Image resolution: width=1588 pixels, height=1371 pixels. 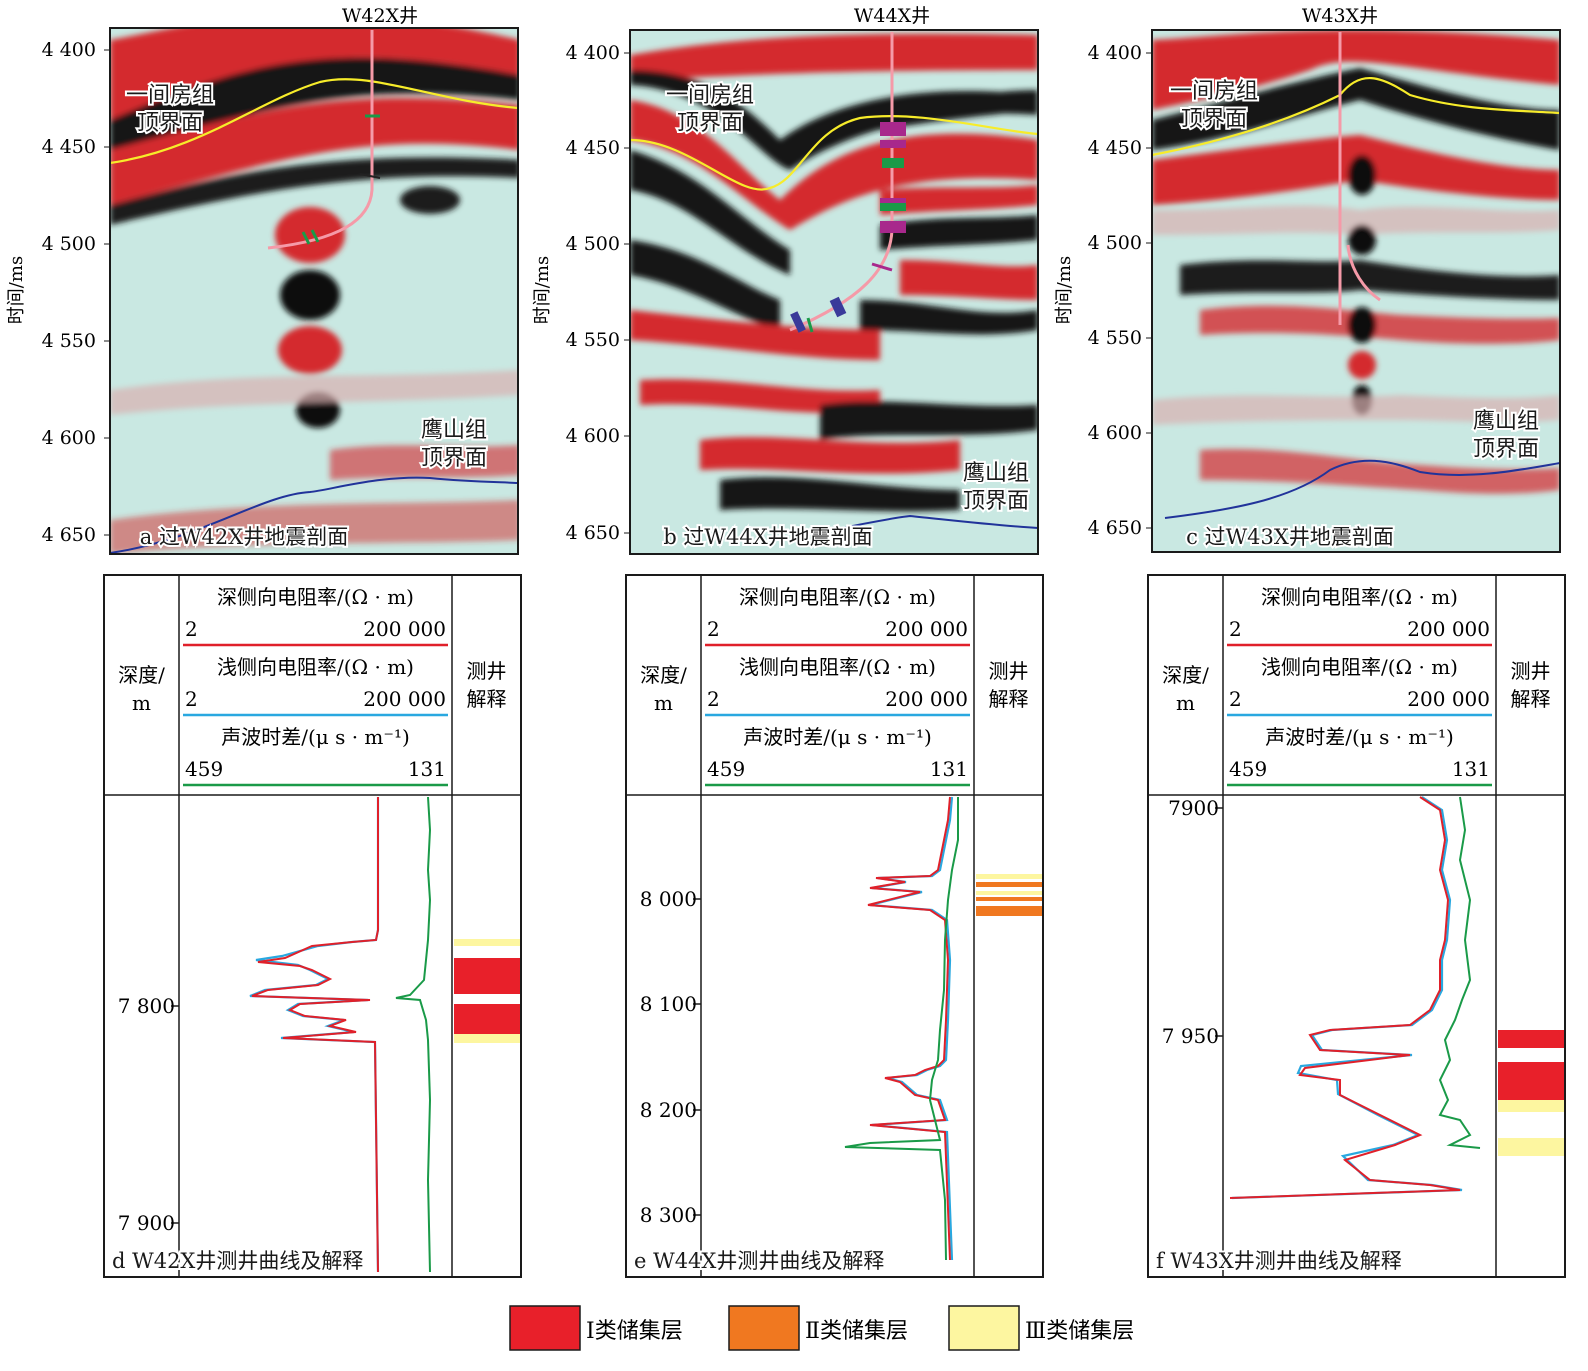 I want to click on panel-caption-c: c 过W43X井地震剖面, so click(x=1290, y=537).